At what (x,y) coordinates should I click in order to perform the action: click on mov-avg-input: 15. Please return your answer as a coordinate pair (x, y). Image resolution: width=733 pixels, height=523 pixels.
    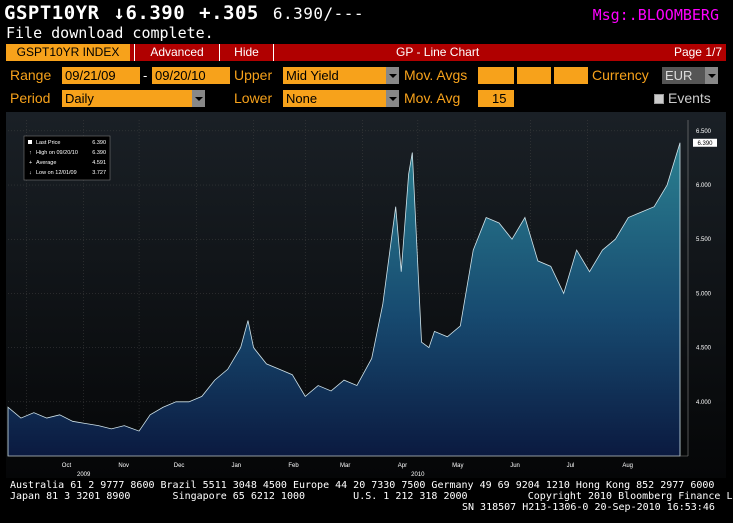
    Looking at the image, I should click on (496, 98).